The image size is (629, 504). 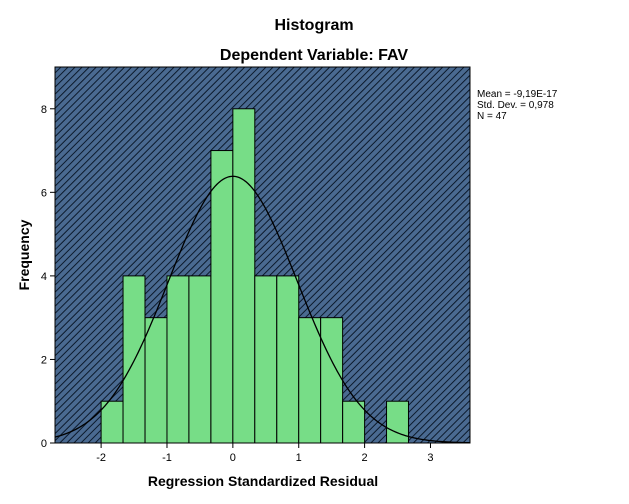 What do you see at coordinates (44, 444) in the screenshot?
I see `y-tick-label: 0` at bounding box center [44, 444].